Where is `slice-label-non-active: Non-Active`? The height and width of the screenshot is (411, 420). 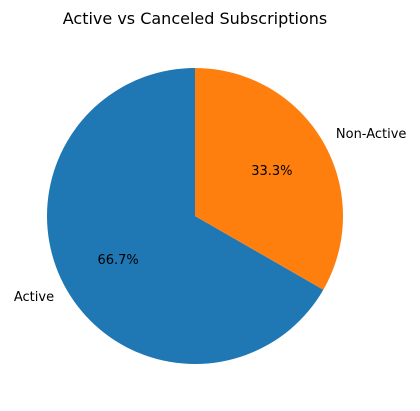 slice-label-non-active: Non-Active is located at coordinates (371, 134).